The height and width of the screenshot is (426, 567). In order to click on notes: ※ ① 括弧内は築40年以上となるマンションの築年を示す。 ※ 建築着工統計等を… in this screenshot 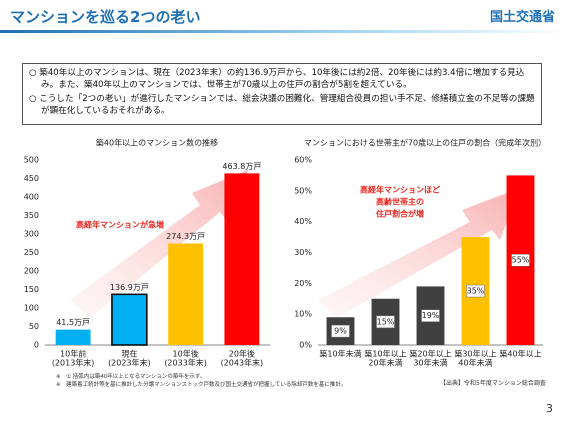, I will do `click(201, 381)`.